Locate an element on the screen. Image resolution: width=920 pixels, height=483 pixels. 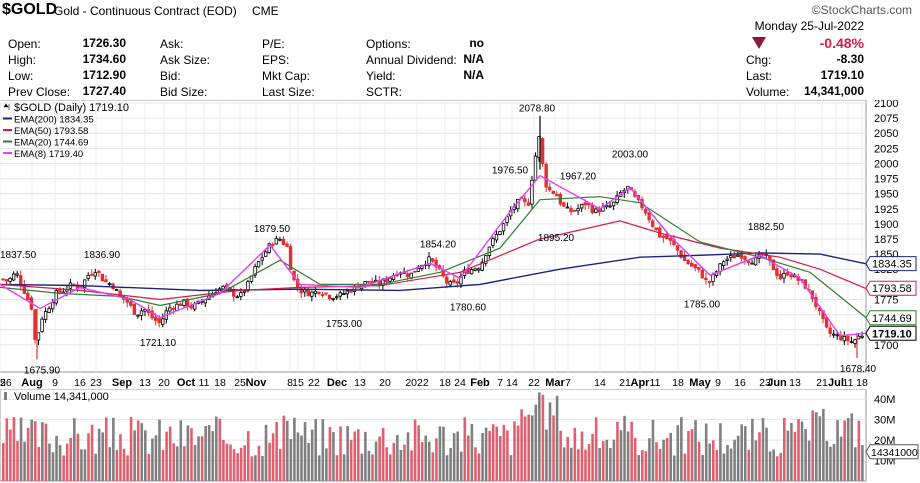
x-tick-label: 11 is located at coordinates (655, 383).